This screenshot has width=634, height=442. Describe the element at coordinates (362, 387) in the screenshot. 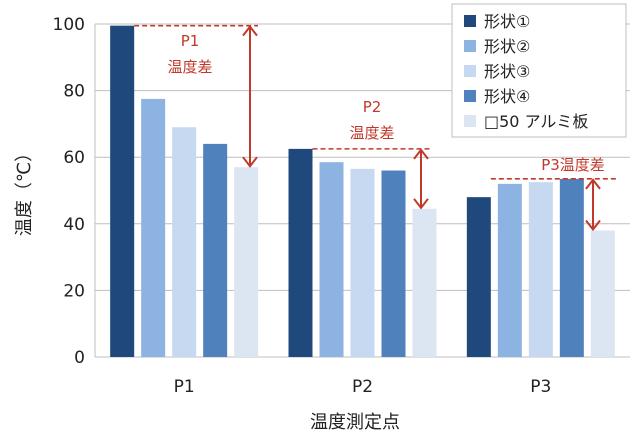

I see `x-tick-label: P2` at that location.